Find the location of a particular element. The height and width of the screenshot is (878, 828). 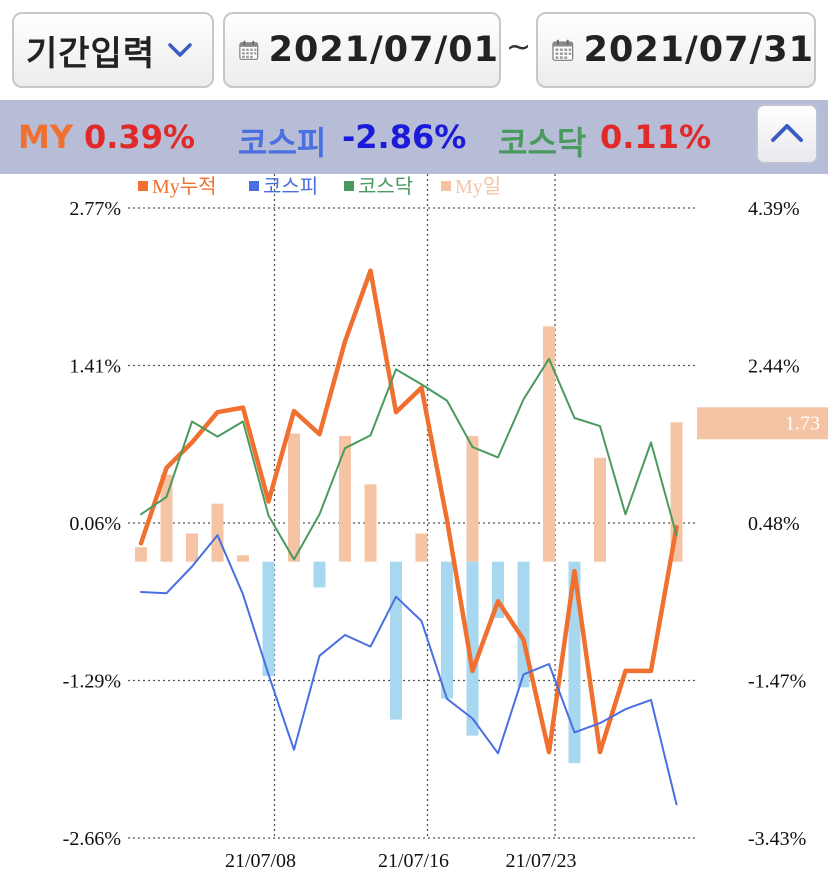

my-label: MY is located at coordinates (46, 137).